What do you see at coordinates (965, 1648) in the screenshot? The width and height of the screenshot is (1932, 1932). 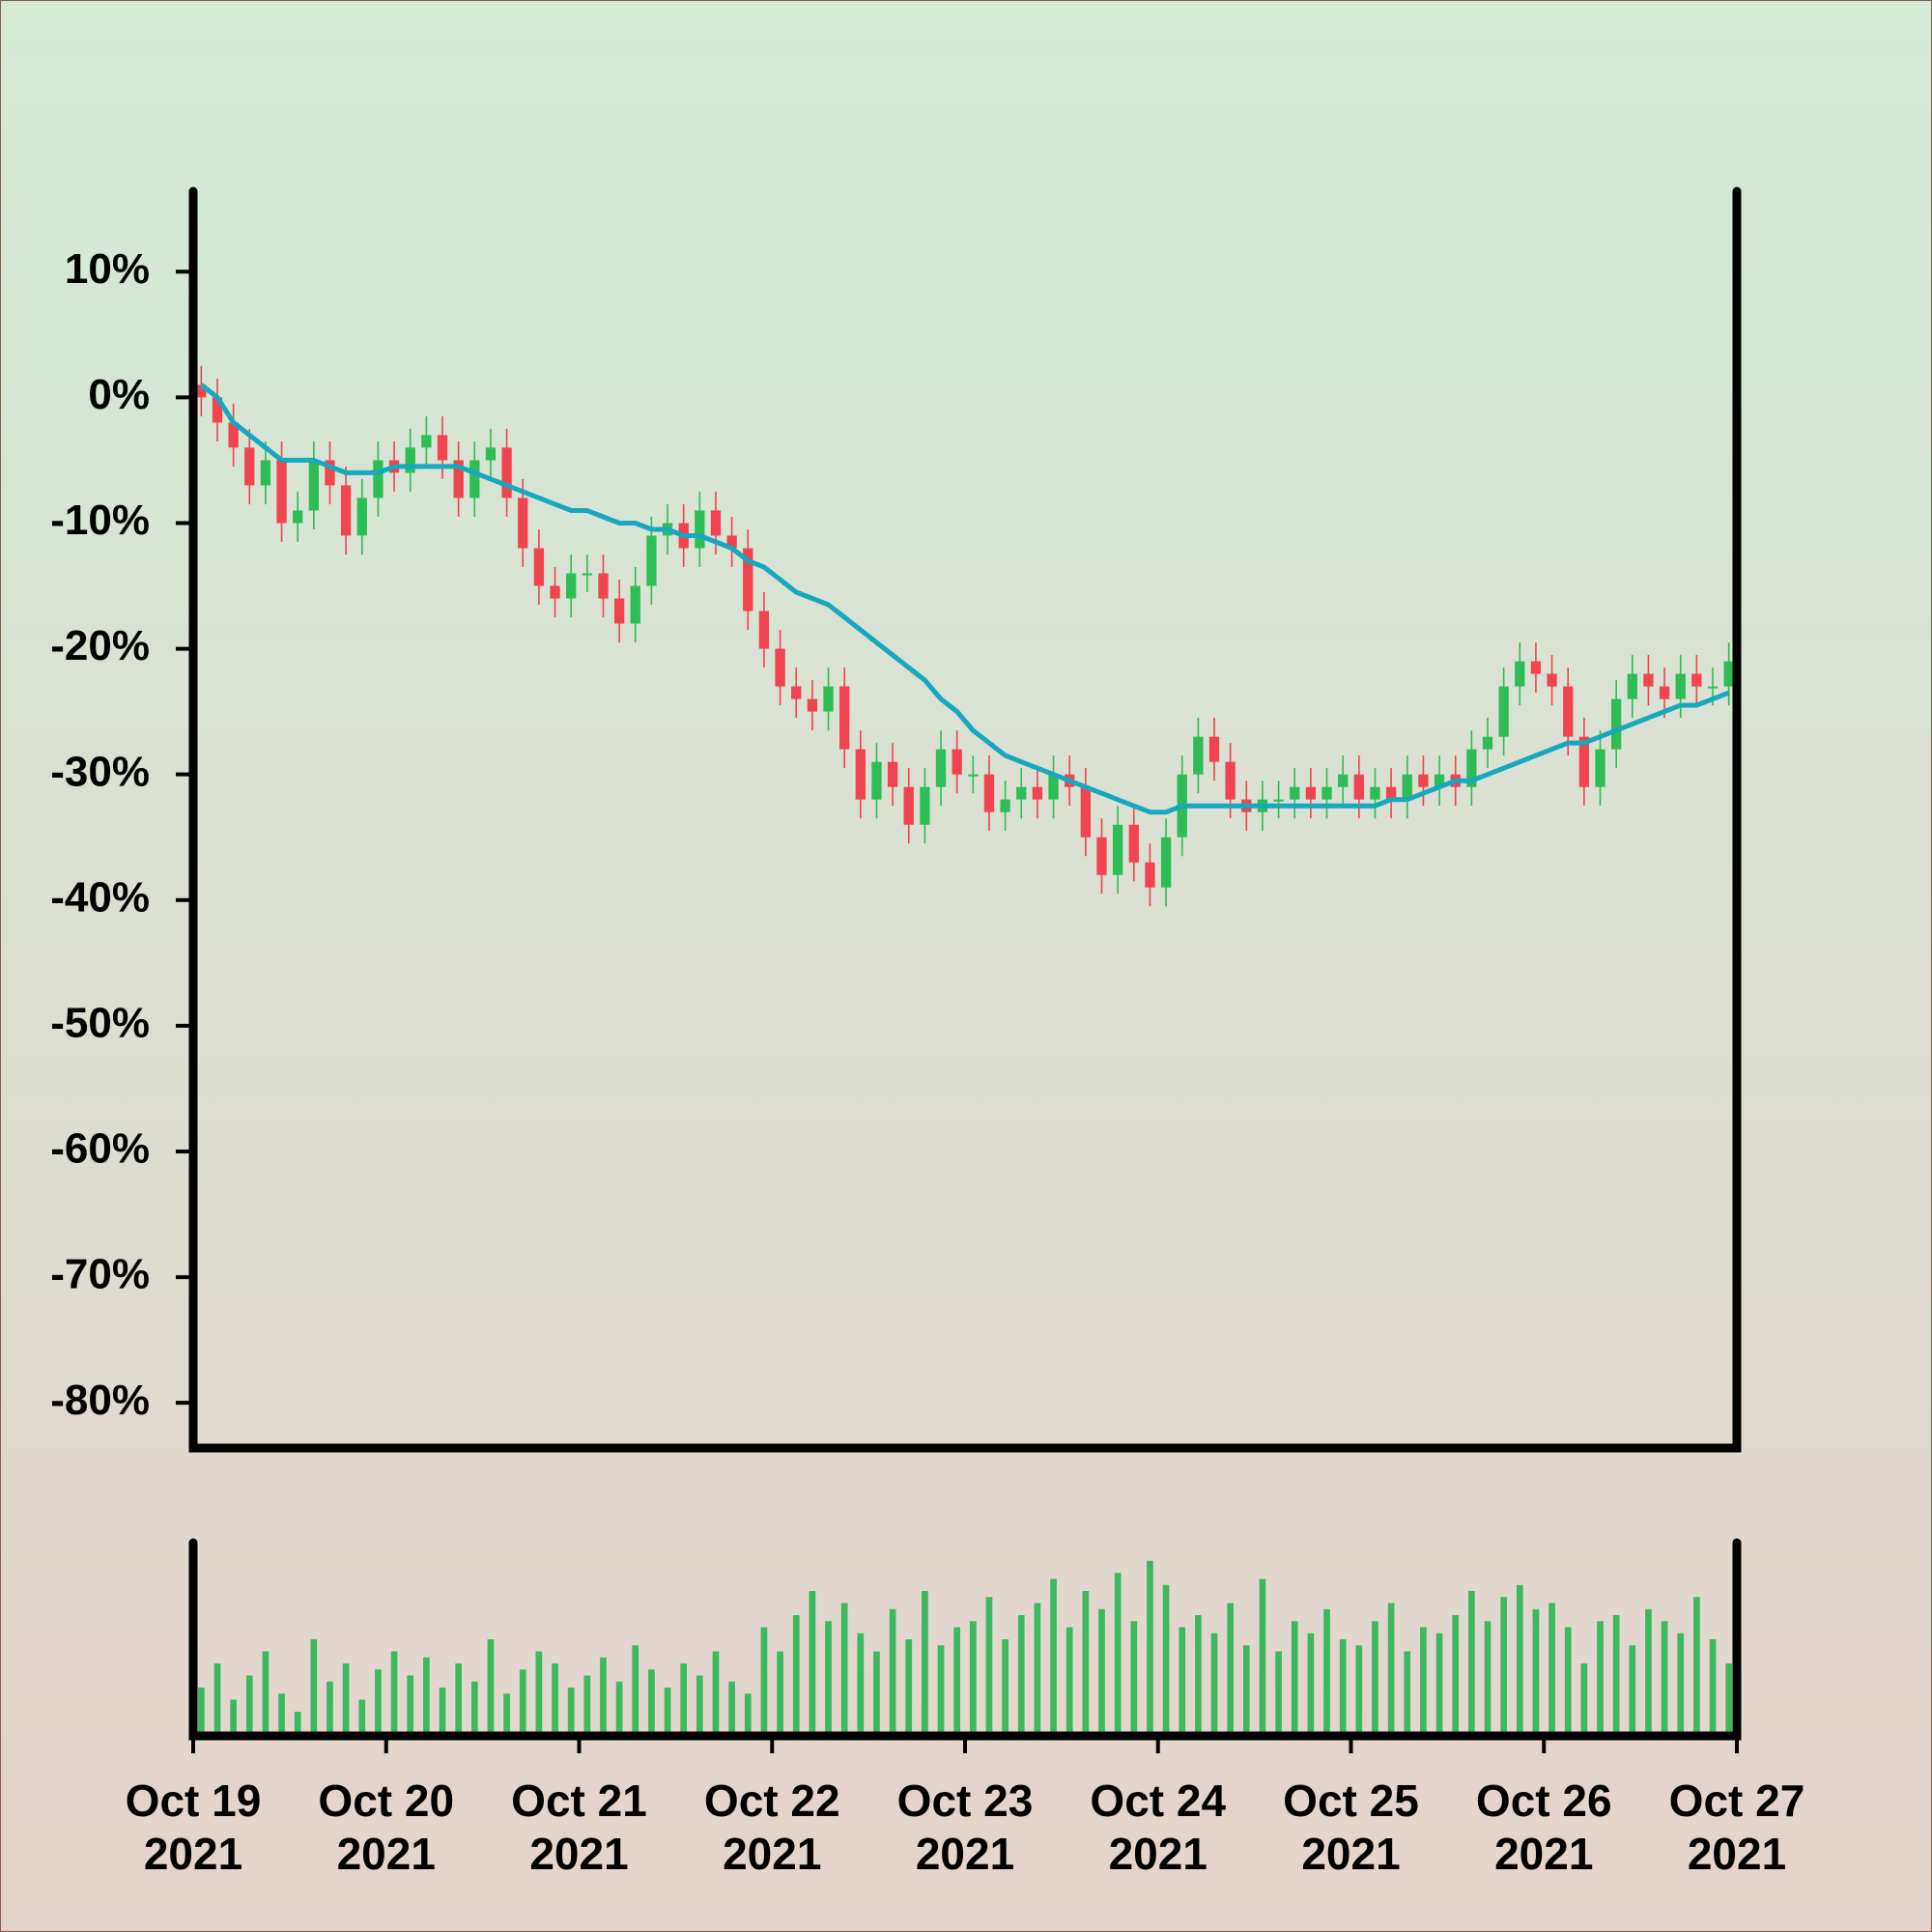 I see `volume-panel` at bounding box center [965, 1648].